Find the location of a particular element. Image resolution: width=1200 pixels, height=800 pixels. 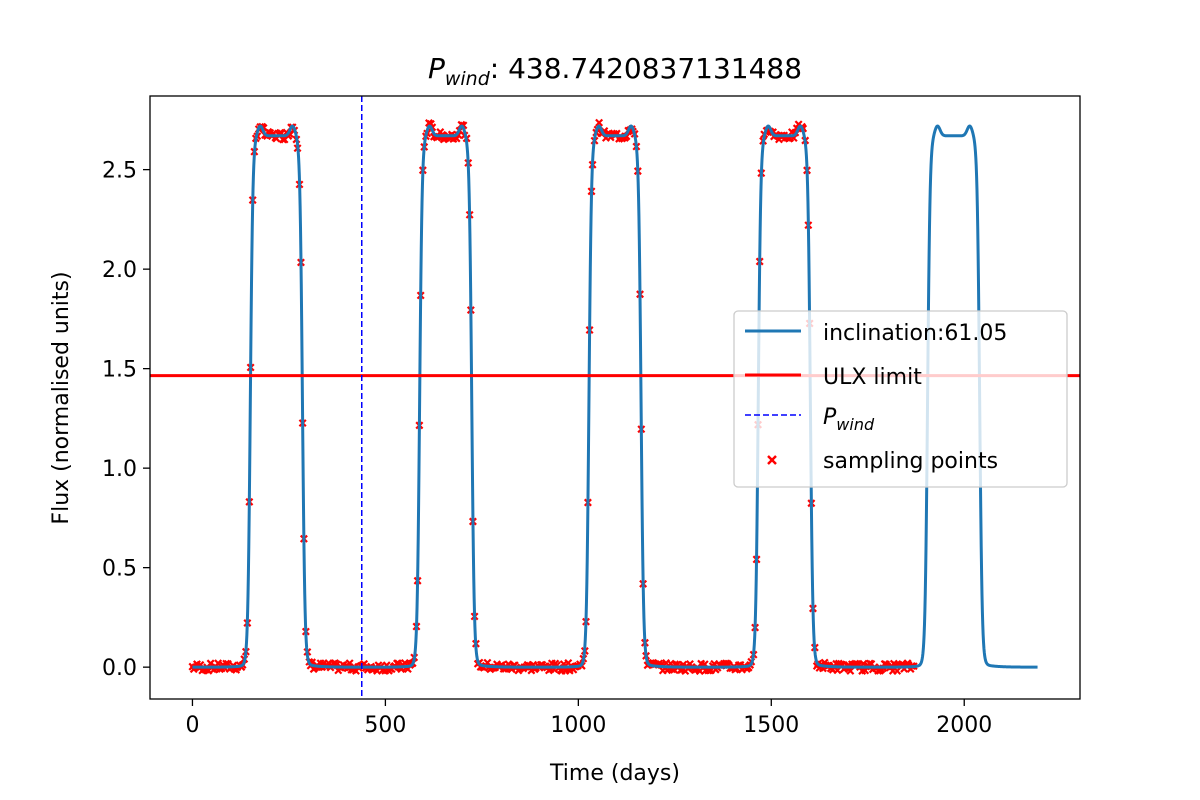

x-tick-label: 0 is located at coordinates (192, 725).